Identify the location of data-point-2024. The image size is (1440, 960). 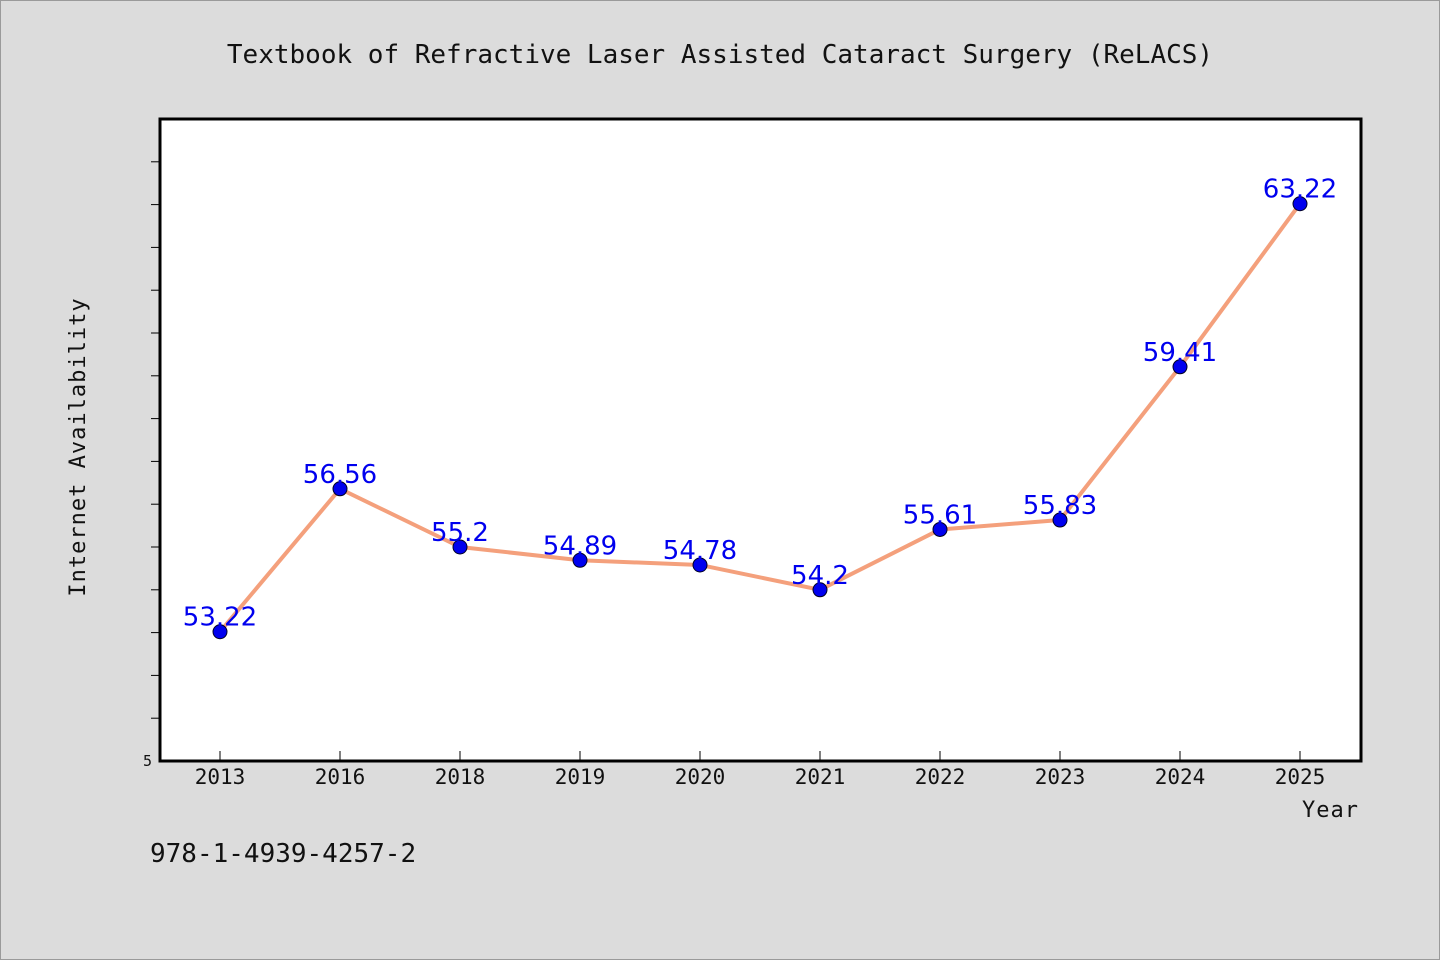
(1180, 367).